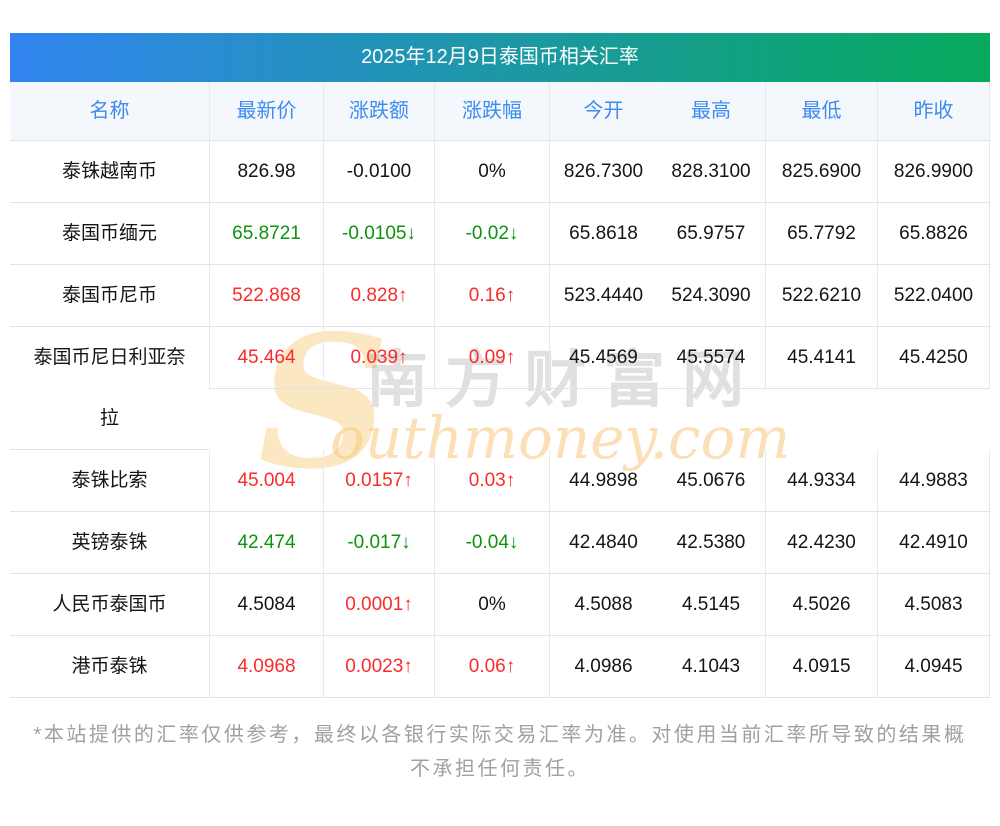 This screenshot has height=826, width=1000. What do you see at coordinates (711, 233) in the screenshot?
I see `high-cell: 65.9757` at bounding box center [711, 233].